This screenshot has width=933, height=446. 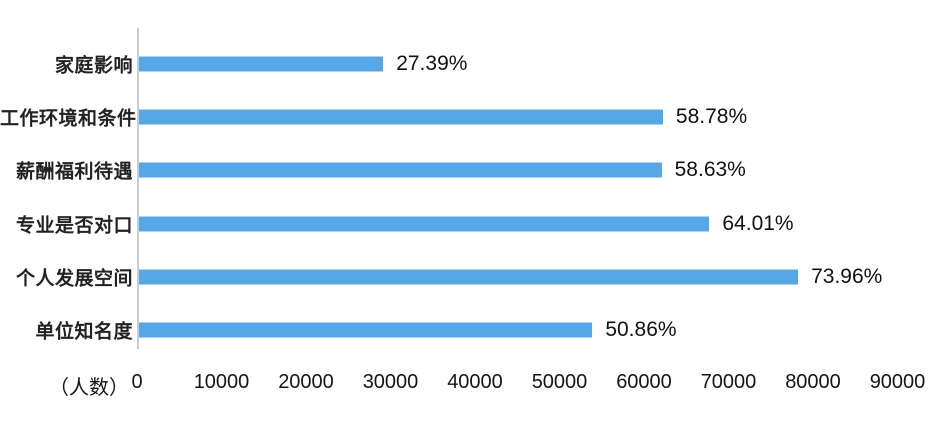 I want to click on x-tick-label: 10000, so click(x=221, y=382).